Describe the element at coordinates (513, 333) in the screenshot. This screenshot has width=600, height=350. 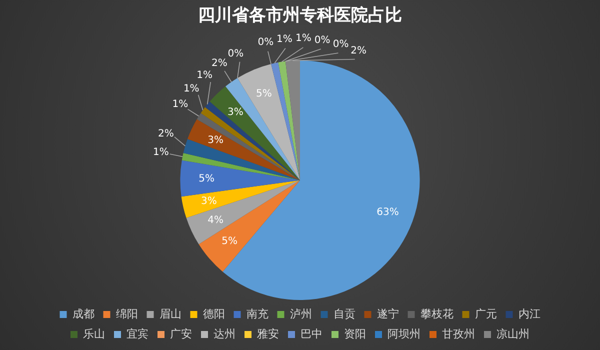
I see `legend-label: 凉山州` at that location.